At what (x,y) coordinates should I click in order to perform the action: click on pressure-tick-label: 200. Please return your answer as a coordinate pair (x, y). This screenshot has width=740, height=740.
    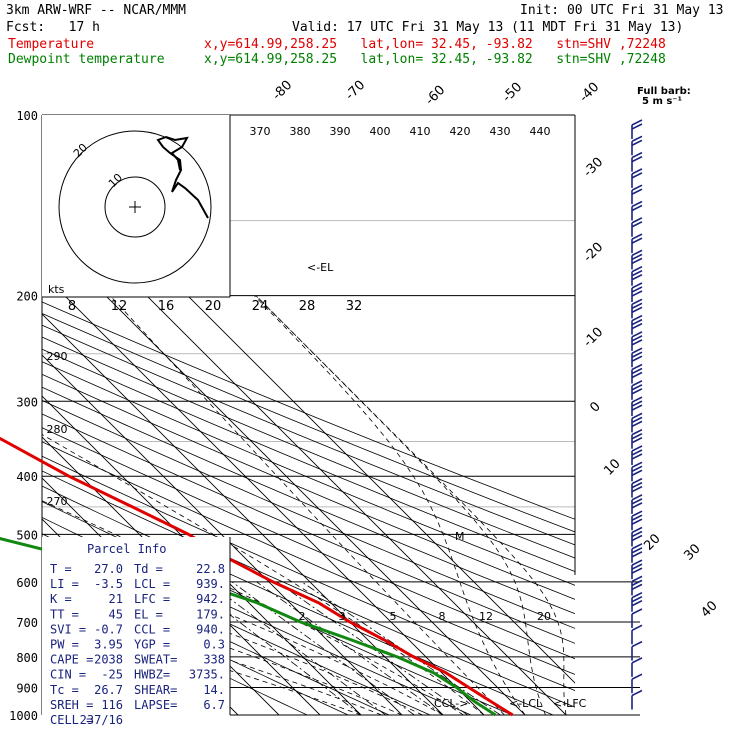
    Looking at the image, I should click on (27, 297).